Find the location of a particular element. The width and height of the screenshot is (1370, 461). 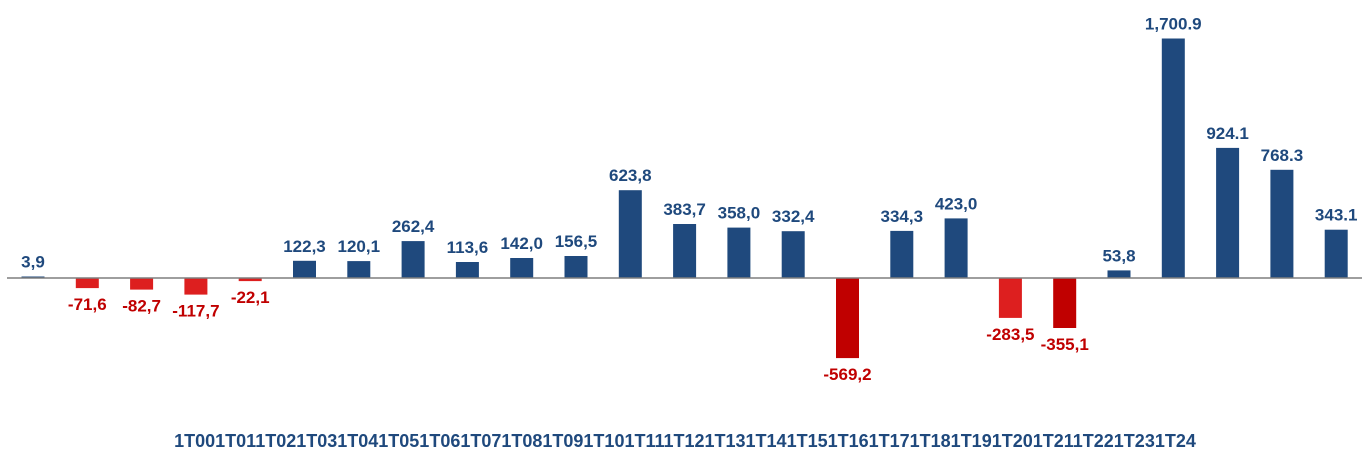

bar-1T18 is located at coordinates (1010, 298).